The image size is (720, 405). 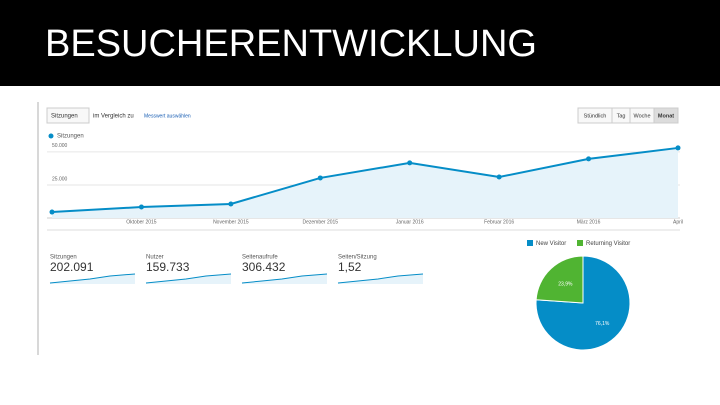 I want to click on legend-label: Sitzungen, so click(x=70, y=137).